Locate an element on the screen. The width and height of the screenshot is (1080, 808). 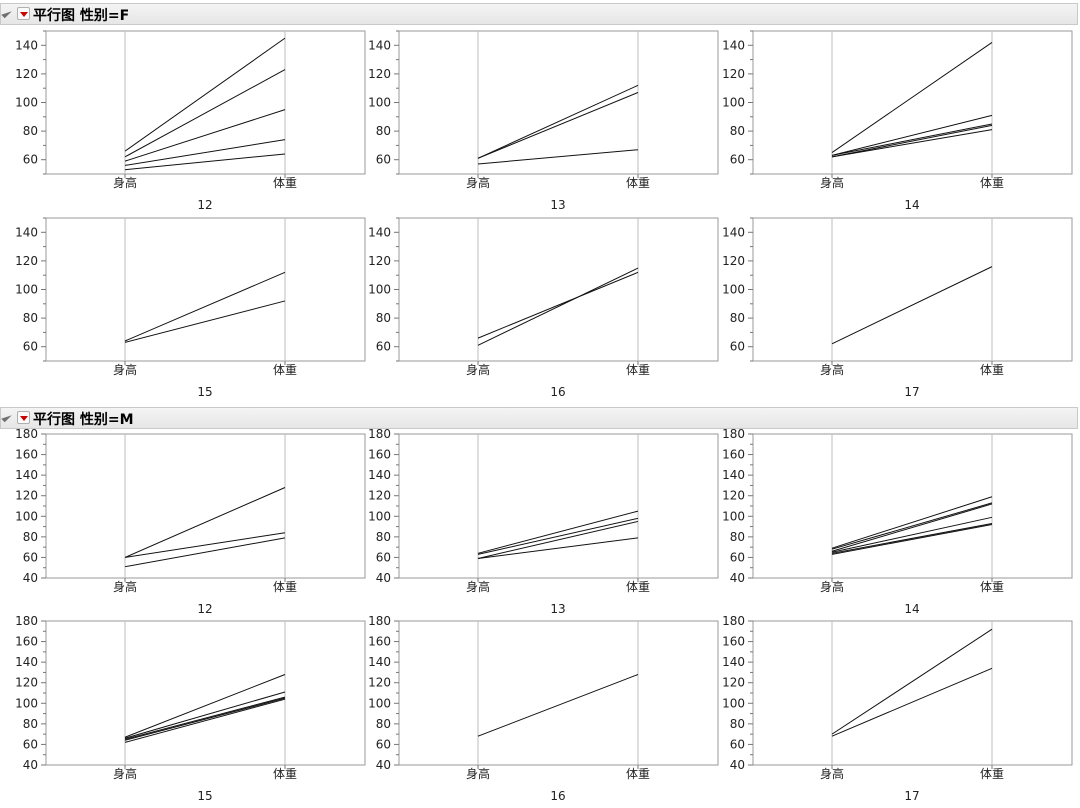
panel-group-label: 13 is located at coordinates (557, 205).